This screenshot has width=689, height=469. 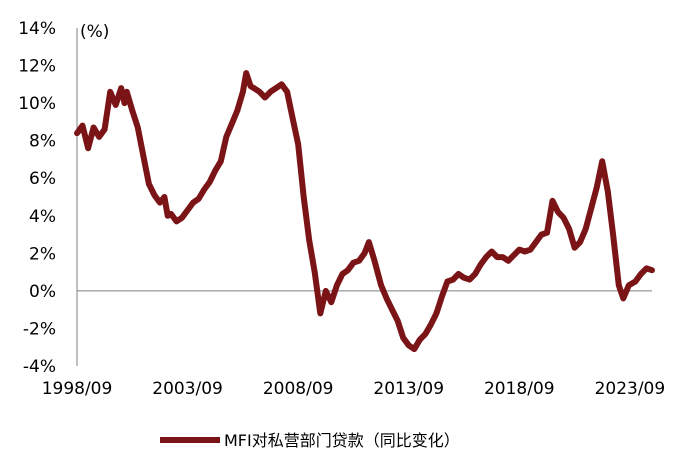 I want to click on y-tick-label: 8%, so click(x=42, y=142).